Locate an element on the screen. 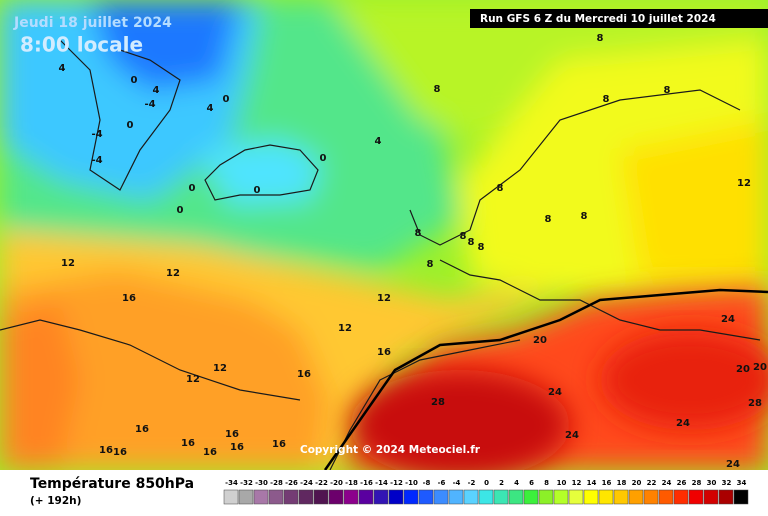 Image resolution: width=768 pixels, height=516 pixels. scale-label: 20 is located at coordinates (637, 483).